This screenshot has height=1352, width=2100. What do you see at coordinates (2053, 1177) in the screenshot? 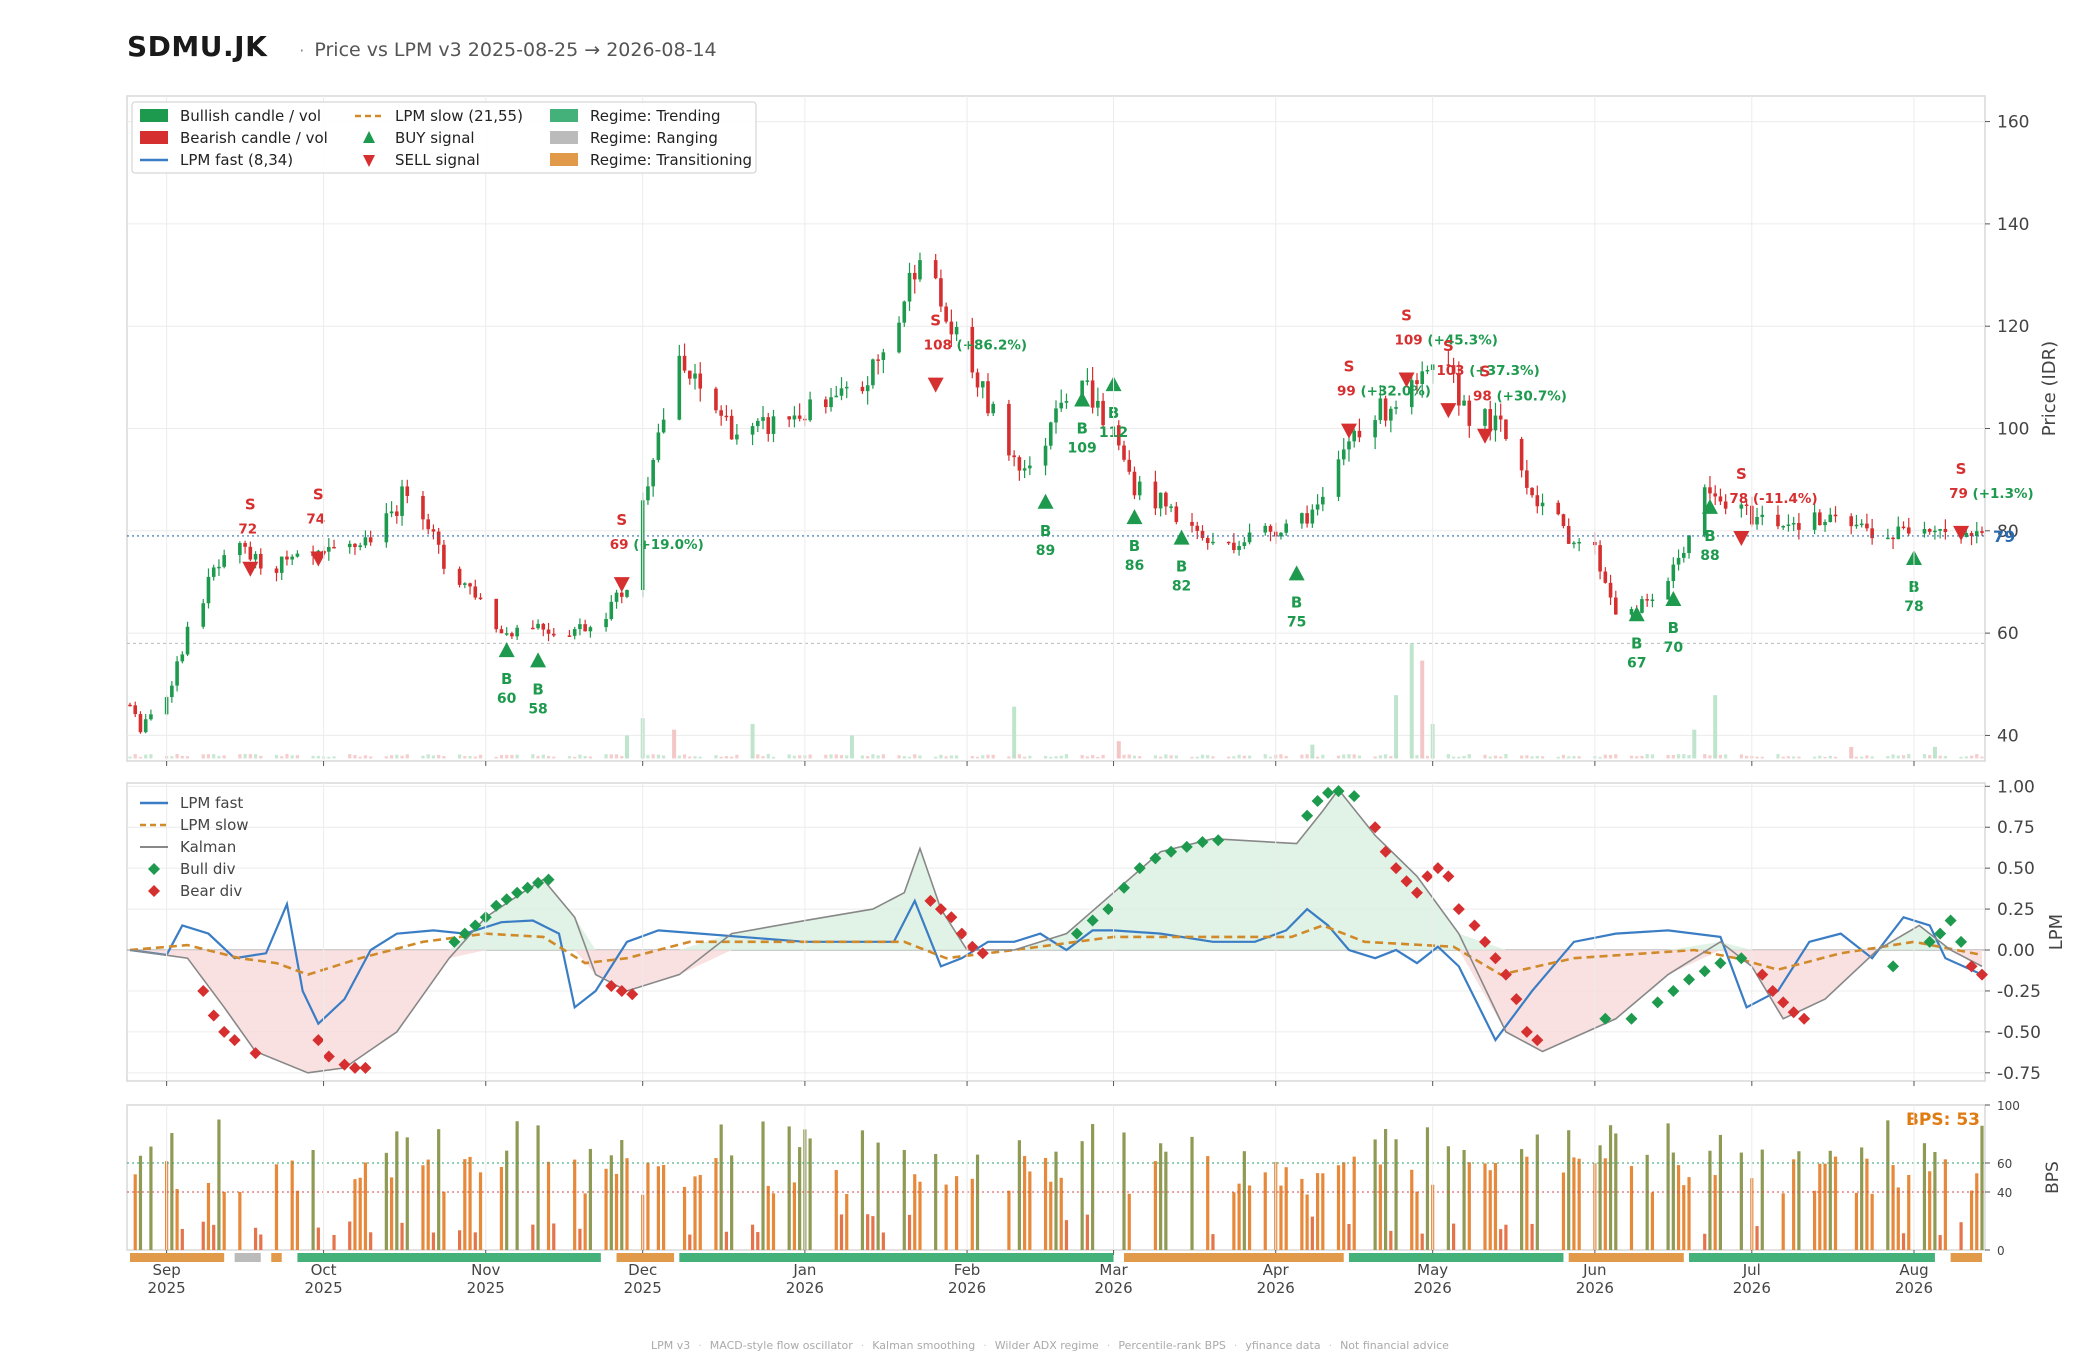
I see `bps-ylabel: BPS` at bounding box center [2053, 1177].